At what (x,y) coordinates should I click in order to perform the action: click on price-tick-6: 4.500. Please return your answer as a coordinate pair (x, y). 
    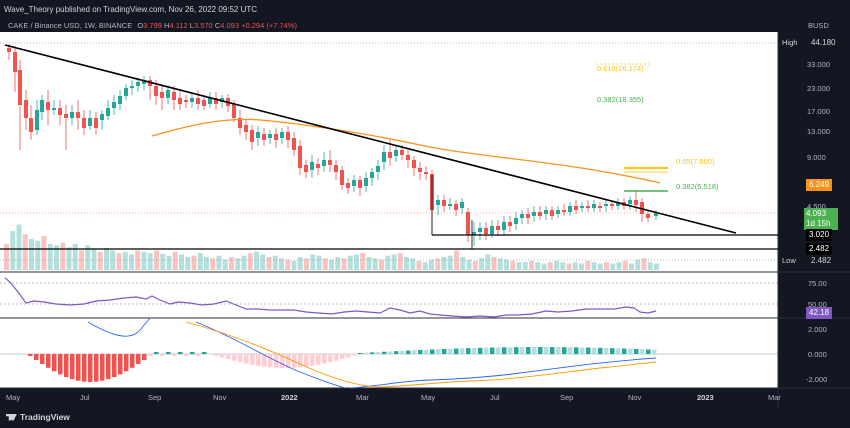
    Looking at the image, I should click on (816, 206).